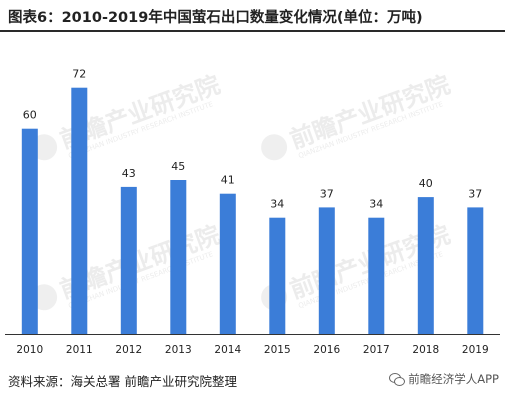 This screenshot has height=402, width=505. What do you see at coordinates (79, 74) in the screenshot?
I see `data-label-2011: 72` at bounding box center [79, 74].